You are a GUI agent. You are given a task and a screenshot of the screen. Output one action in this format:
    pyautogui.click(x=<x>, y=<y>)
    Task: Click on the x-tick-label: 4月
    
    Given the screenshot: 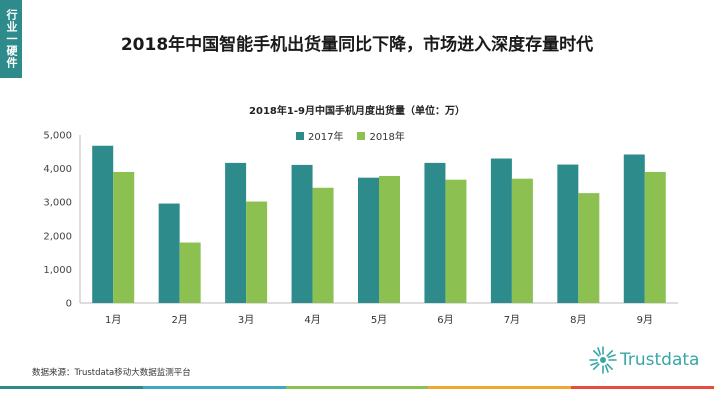 What is the action you would take?
    pyautogui.click(x=312, y=320)
    